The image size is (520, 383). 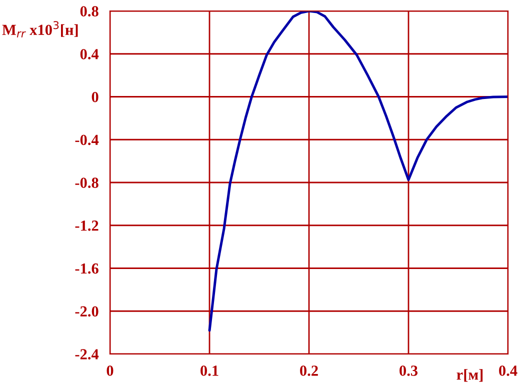 I want to click on x-tick-label: 0.2, so click(x=309, y=371).